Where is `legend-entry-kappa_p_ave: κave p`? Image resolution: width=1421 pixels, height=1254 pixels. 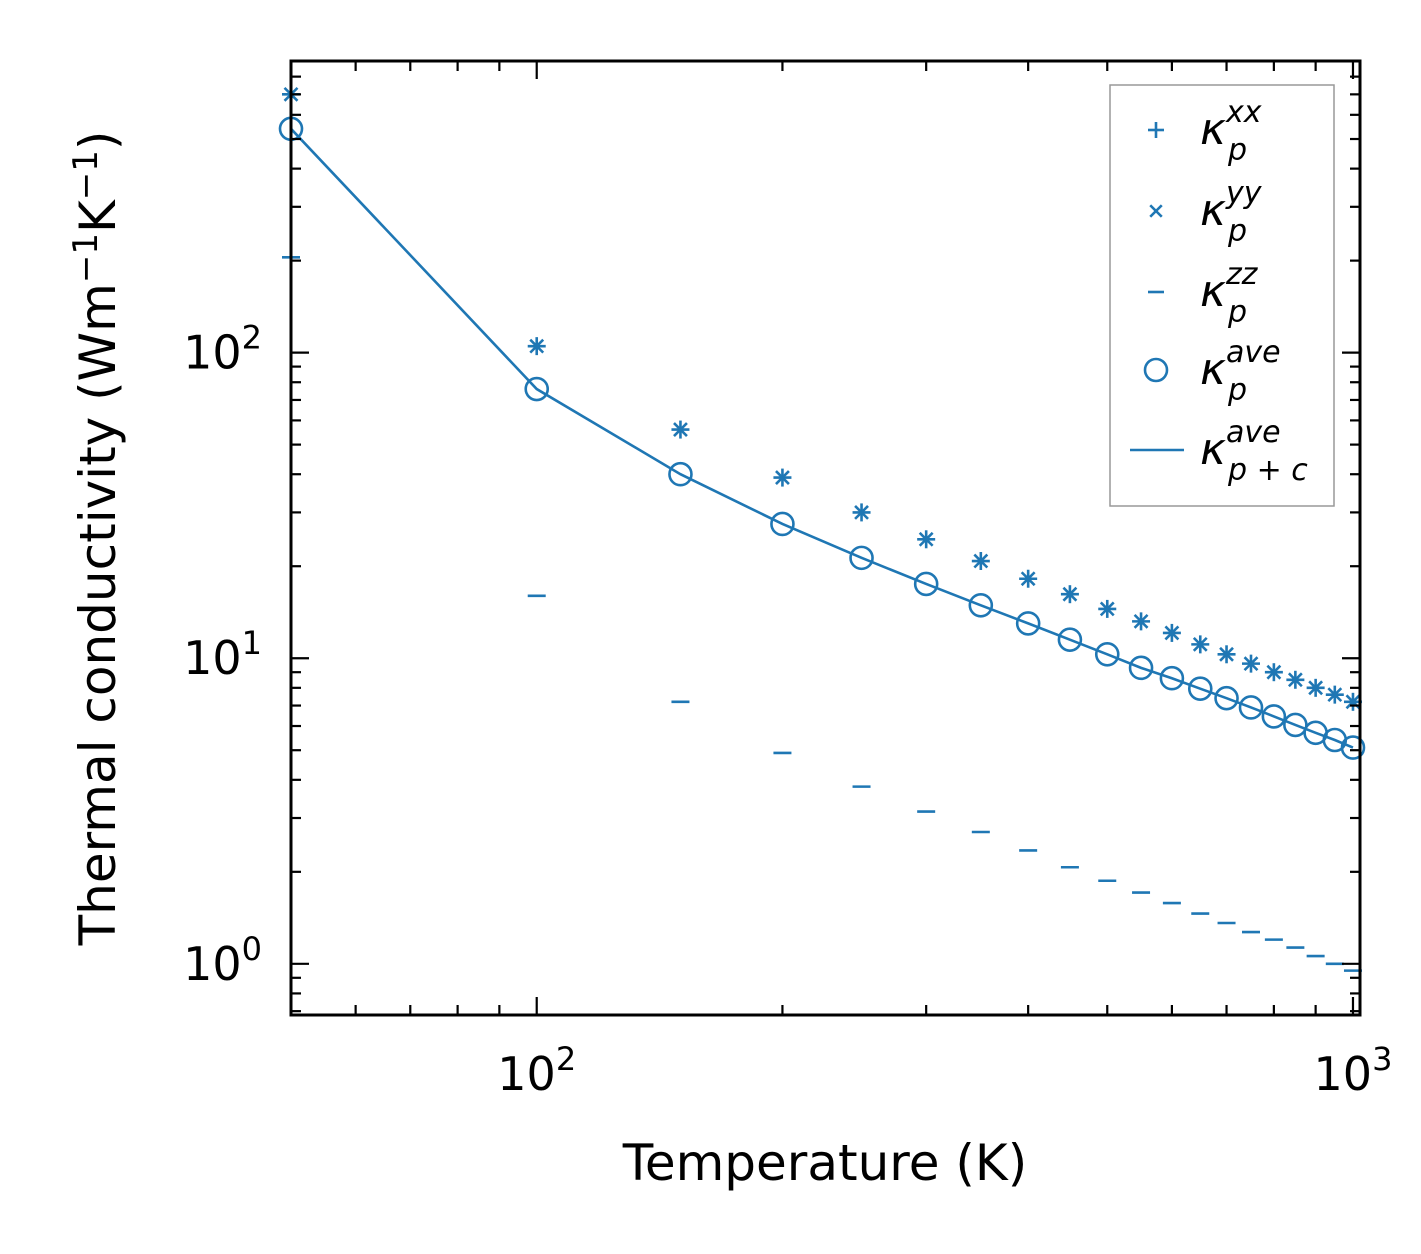
legend-entry-kappa_p_ave: κave p is located at coordinates (1212, 371).